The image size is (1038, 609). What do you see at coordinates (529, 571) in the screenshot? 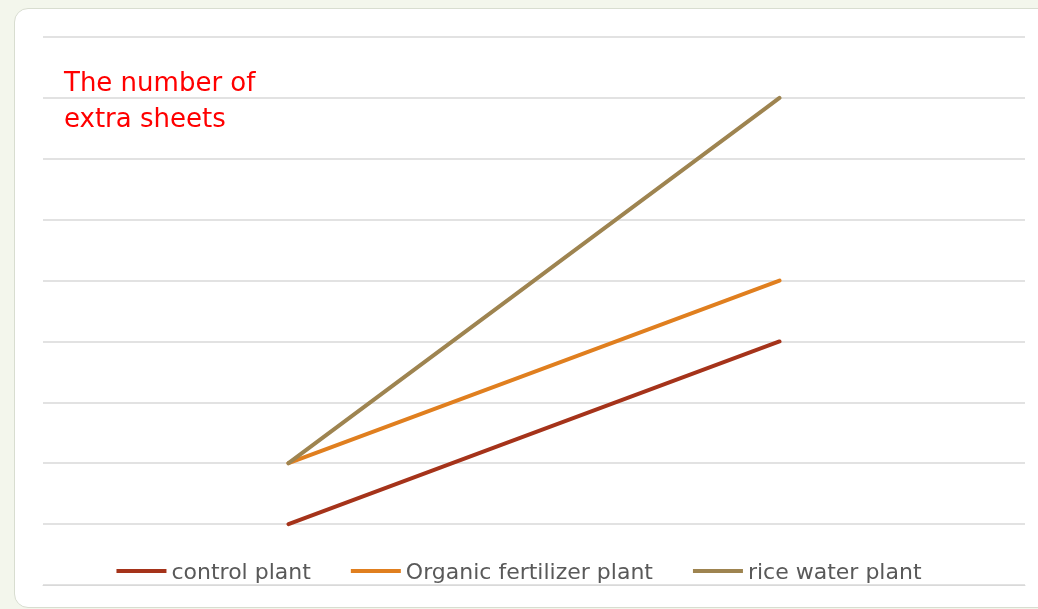
I see `legend-label: Organic fertilizer plant` at bounding box center [529, 571].